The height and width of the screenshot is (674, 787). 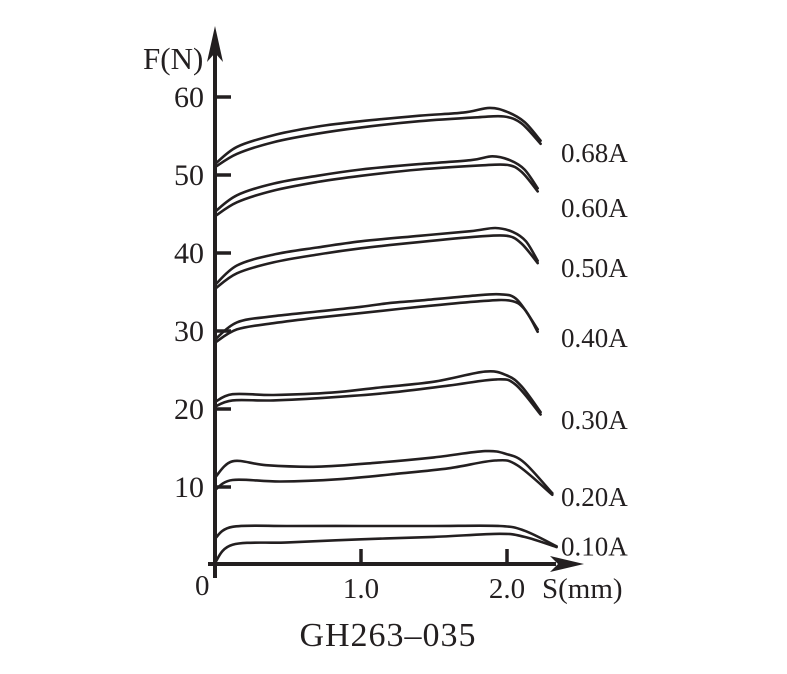 I want to click on curve-0.40A-lower, so click(x=376, y=321).